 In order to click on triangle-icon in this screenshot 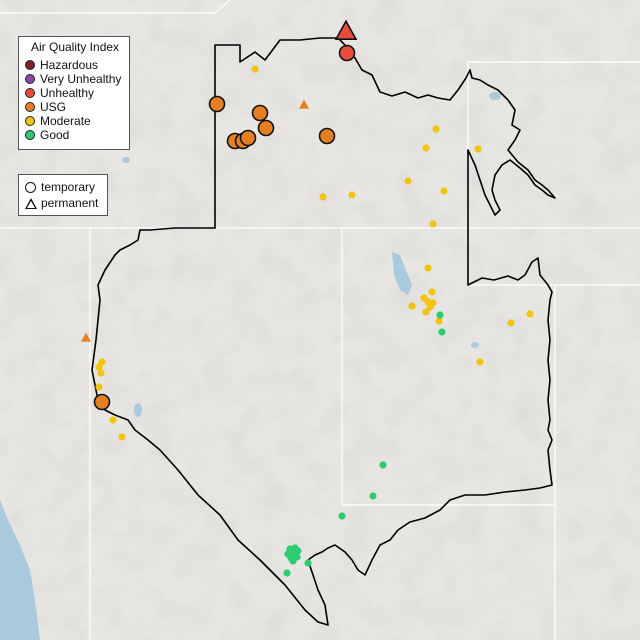, I will do `click(31, 203)`.